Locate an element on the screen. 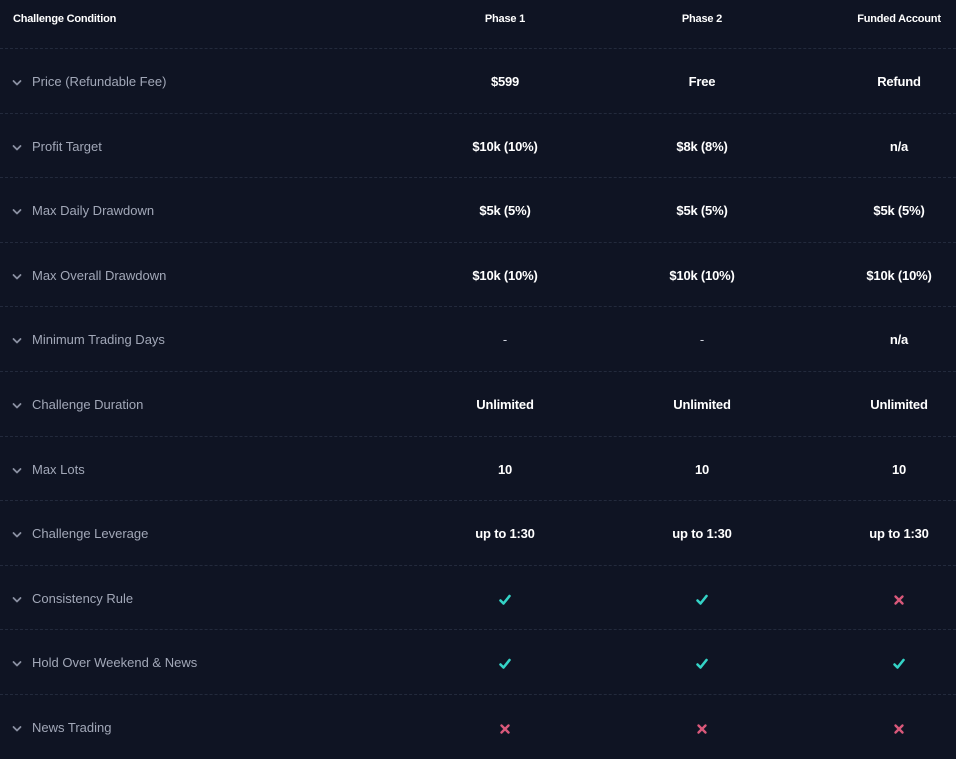  row-label: News Trading is located at coordinates (72, 727).